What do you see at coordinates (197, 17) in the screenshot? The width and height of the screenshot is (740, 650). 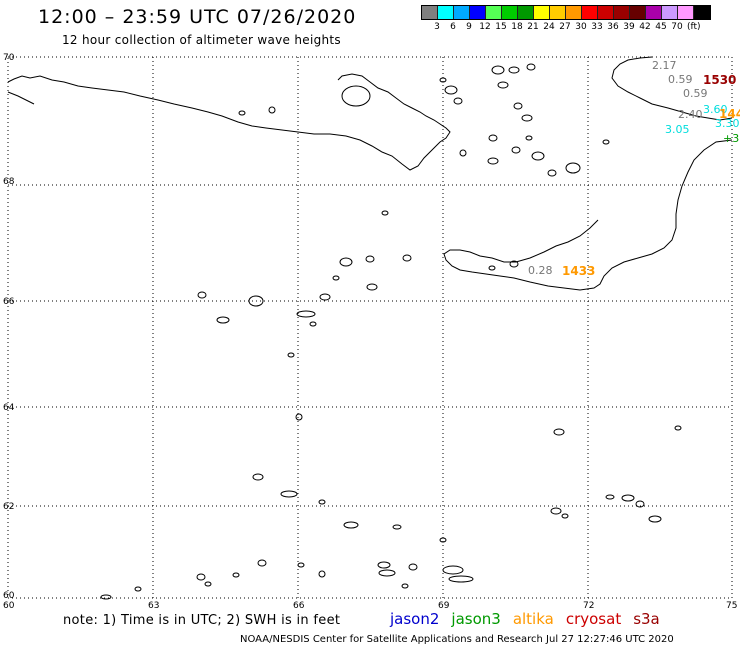 I see `map-title: 12:00 – 23:59 UTC 07/26/2020` at bounding box center [197, 17].